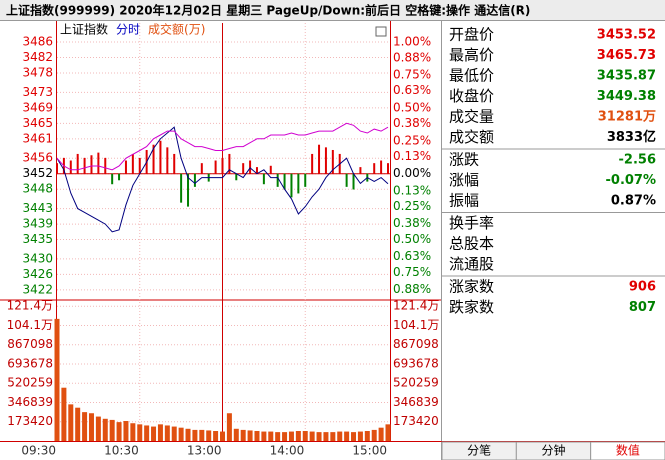 Image resolution: width=665 pixels, height=460 pixels. I want to click on quote-label: 涨家数, so click(471, 287).